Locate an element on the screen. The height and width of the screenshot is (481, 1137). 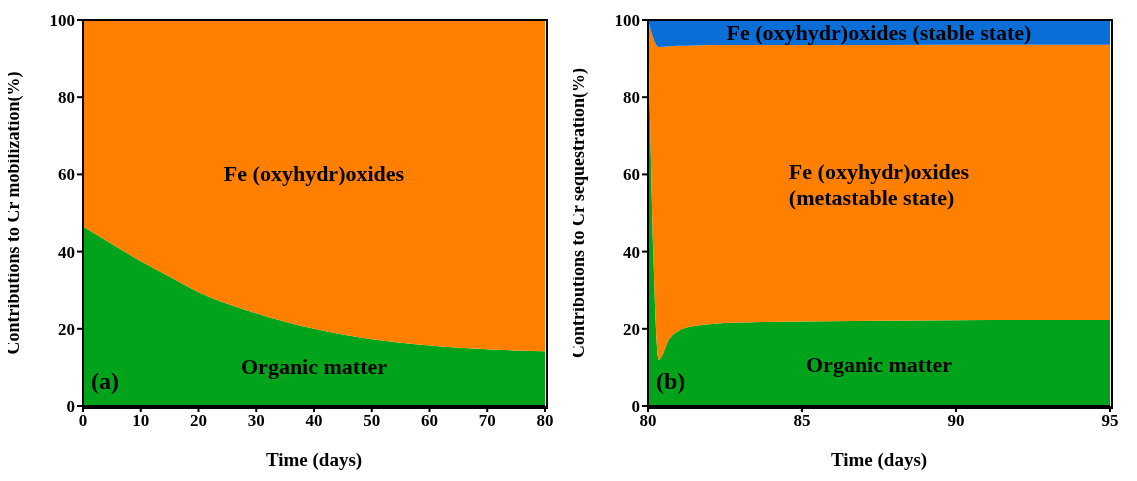
x-tick-label: 0 is located at coordinates (83, 421).